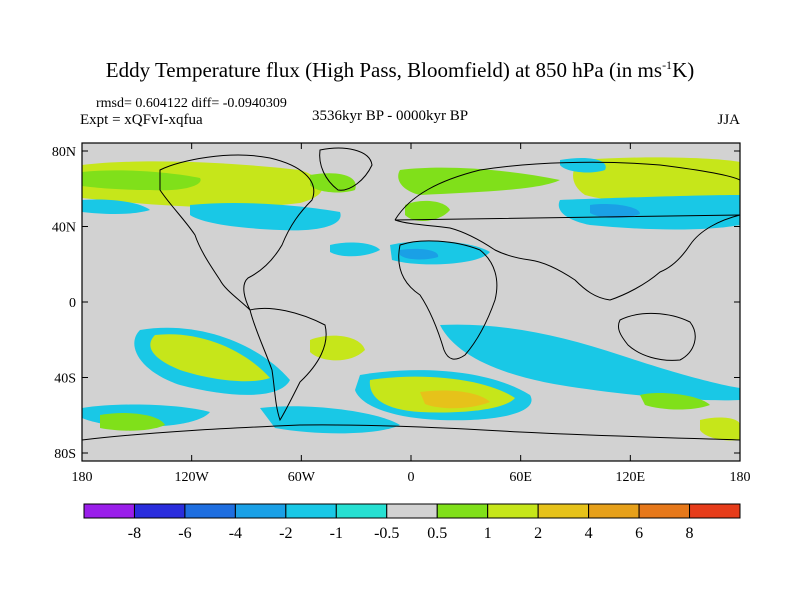  Describe the element at coordinates (184, 533) in the screenshot. I see `colorbar-label: -6` at that location.